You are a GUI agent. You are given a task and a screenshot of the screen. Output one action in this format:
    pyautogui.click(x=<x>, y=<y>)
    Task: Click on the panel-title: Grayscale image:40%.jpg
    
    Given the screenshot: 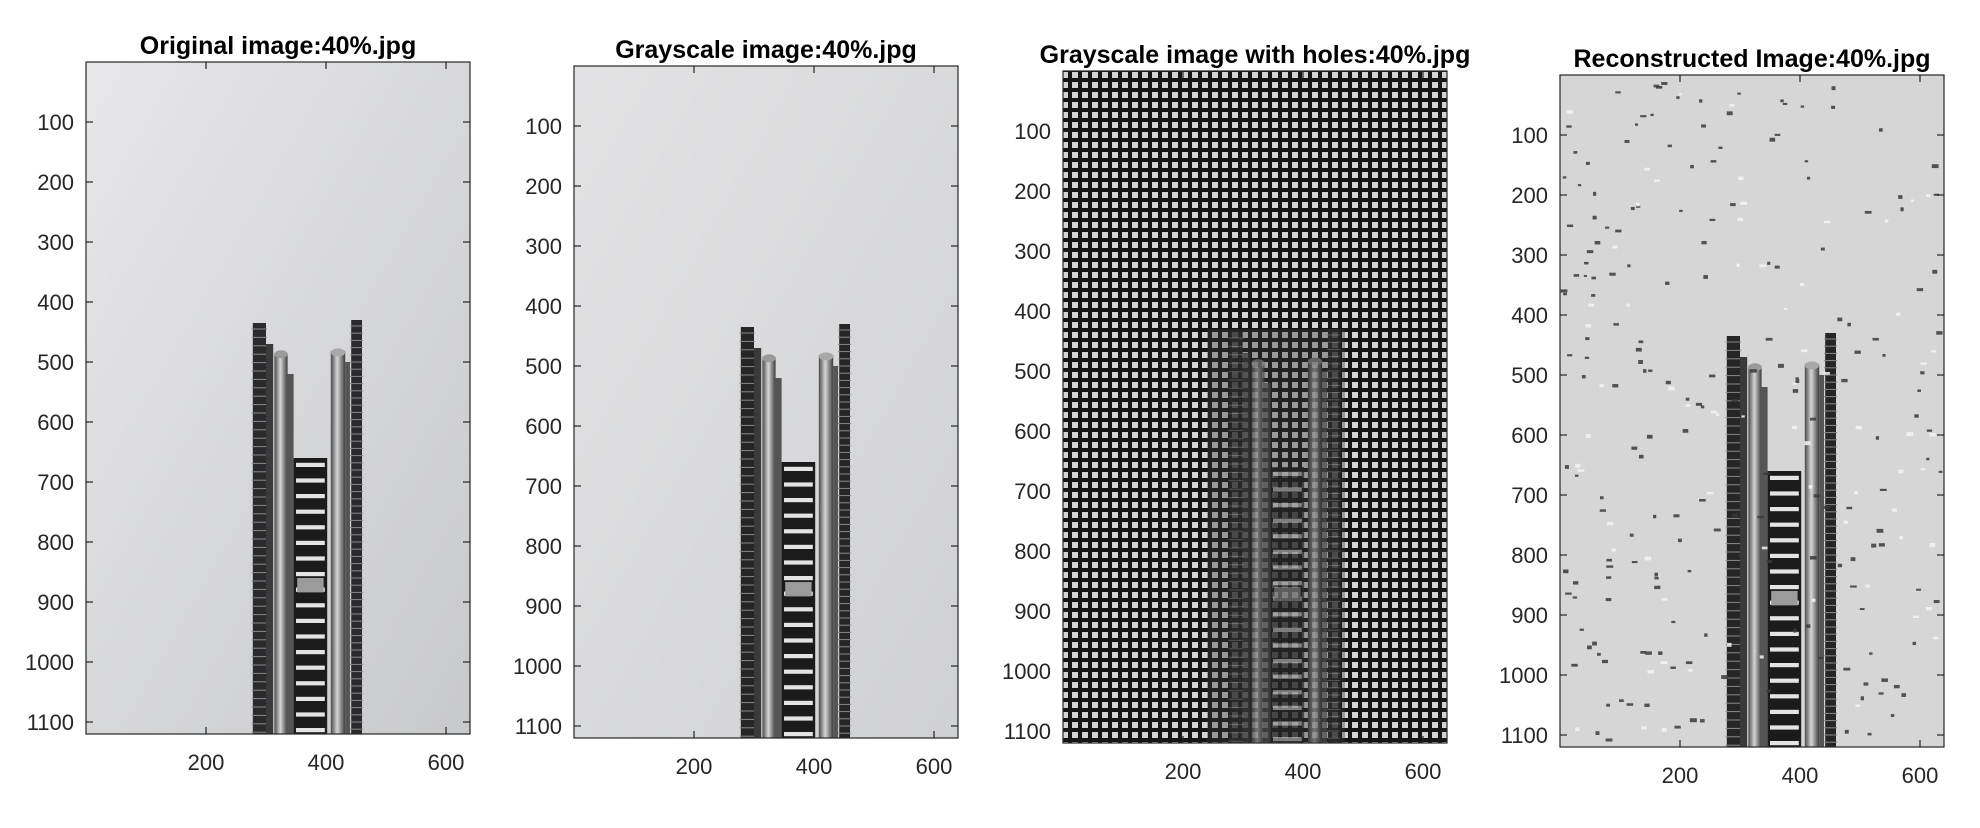 What is the action you would take?
    pyautogui.click(x=766, y=50)
    